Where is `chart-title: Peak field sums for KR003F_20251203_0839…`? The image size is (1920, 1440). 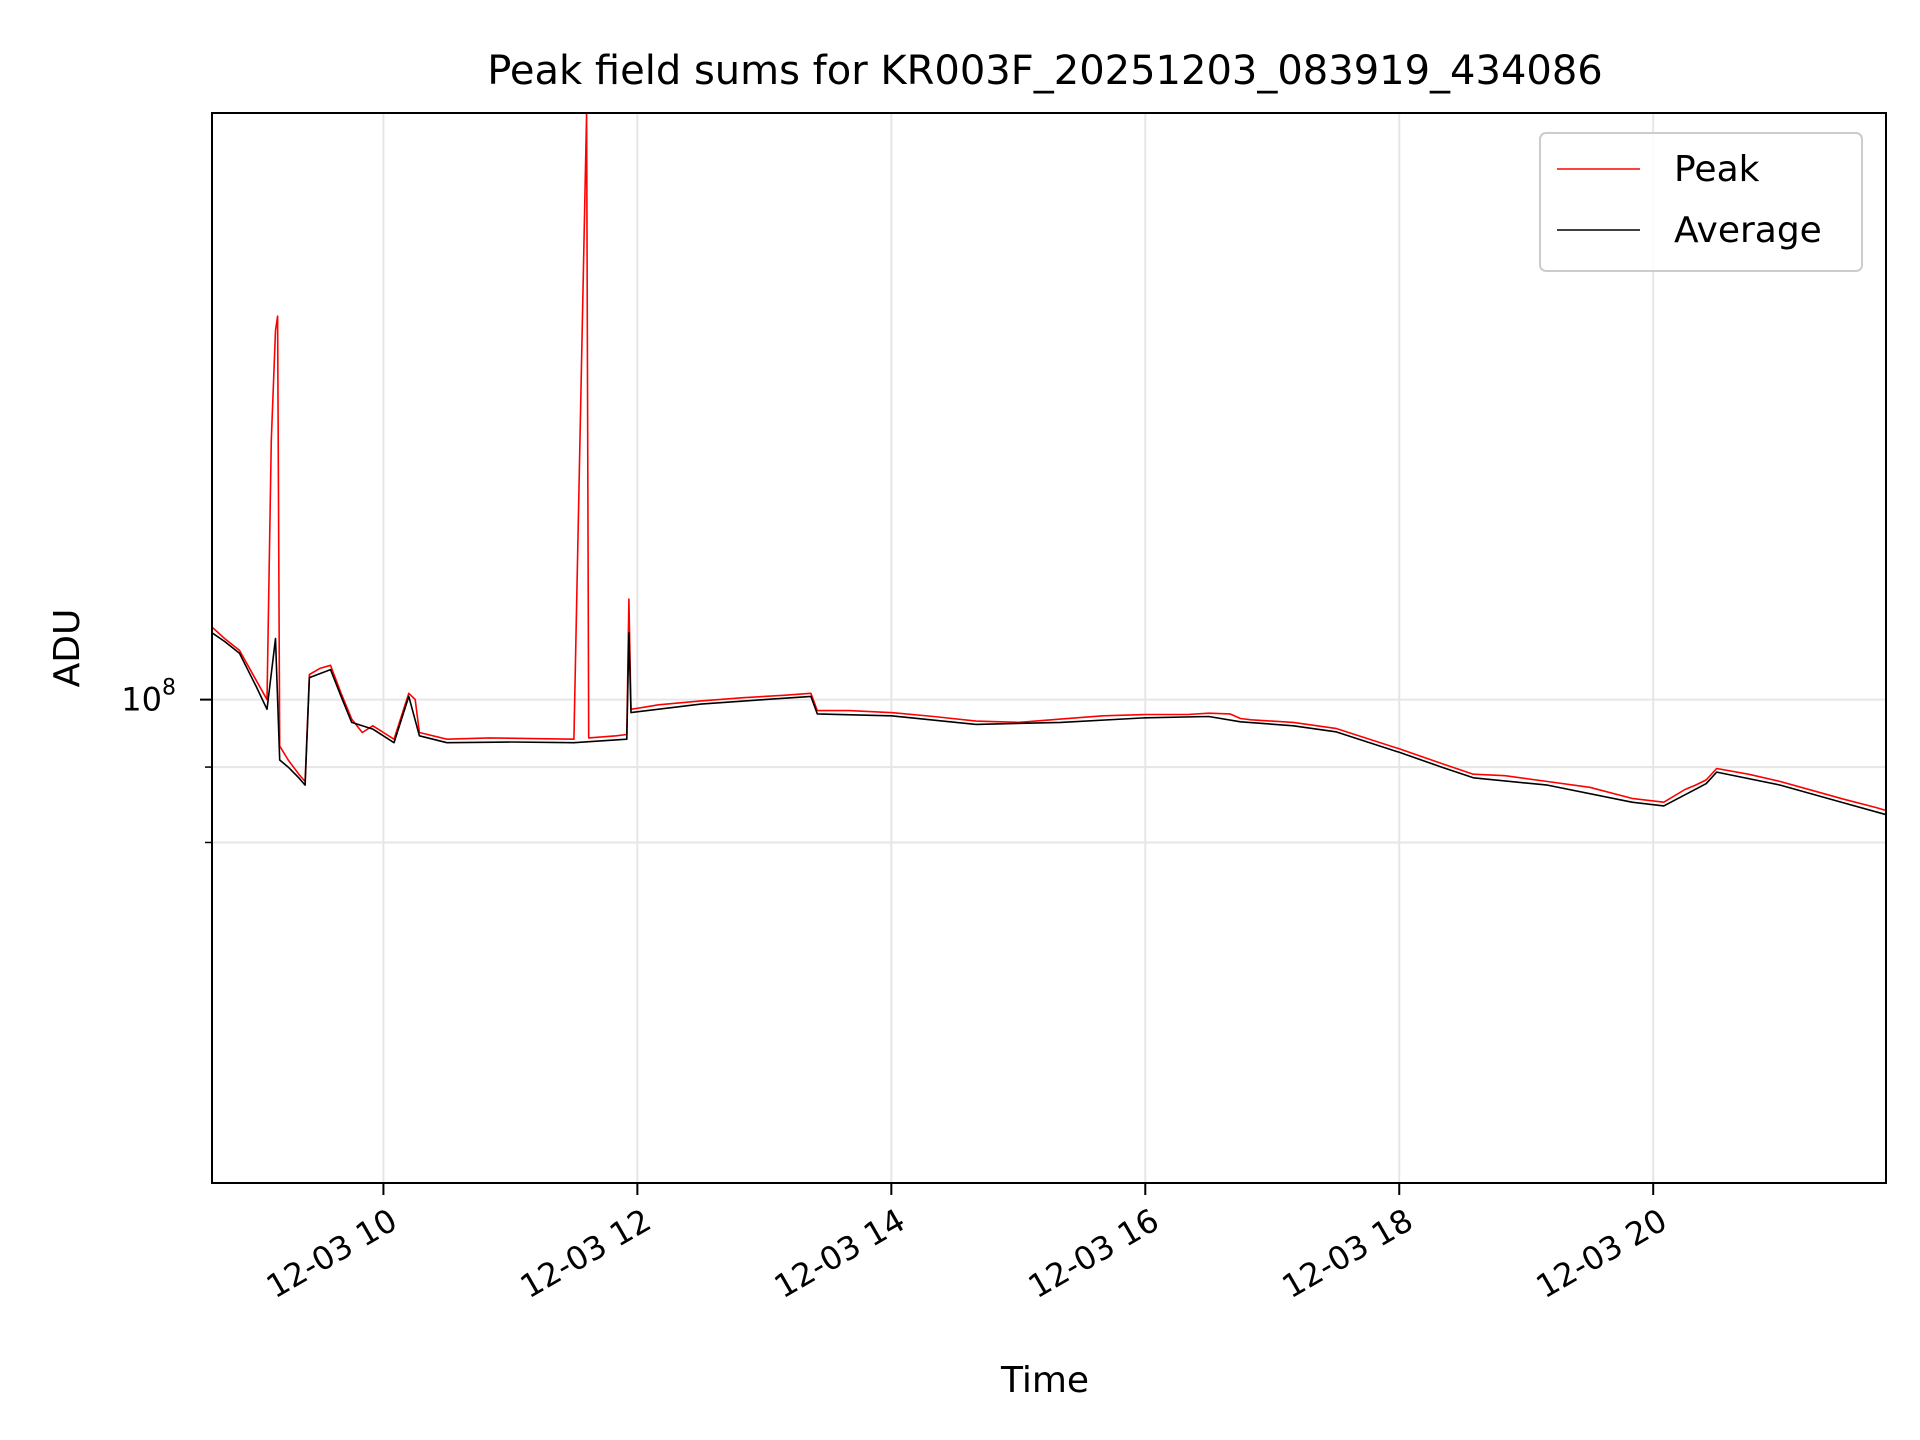 chart-title: Peak field sums for KR003F_20251203_0839… is located at coordinates (1045, 71).